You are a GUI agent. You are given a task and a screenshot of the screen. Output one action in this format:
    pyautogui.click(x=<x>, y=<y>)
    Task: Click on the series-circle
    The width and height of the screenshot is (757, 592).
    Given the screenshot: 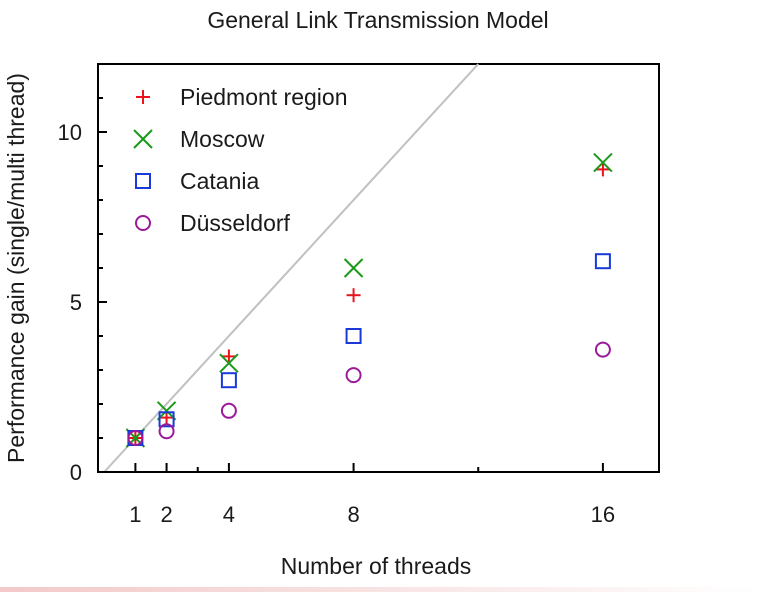 What is the action you would take?
    pyautogui.click(x=369, y=393)
    